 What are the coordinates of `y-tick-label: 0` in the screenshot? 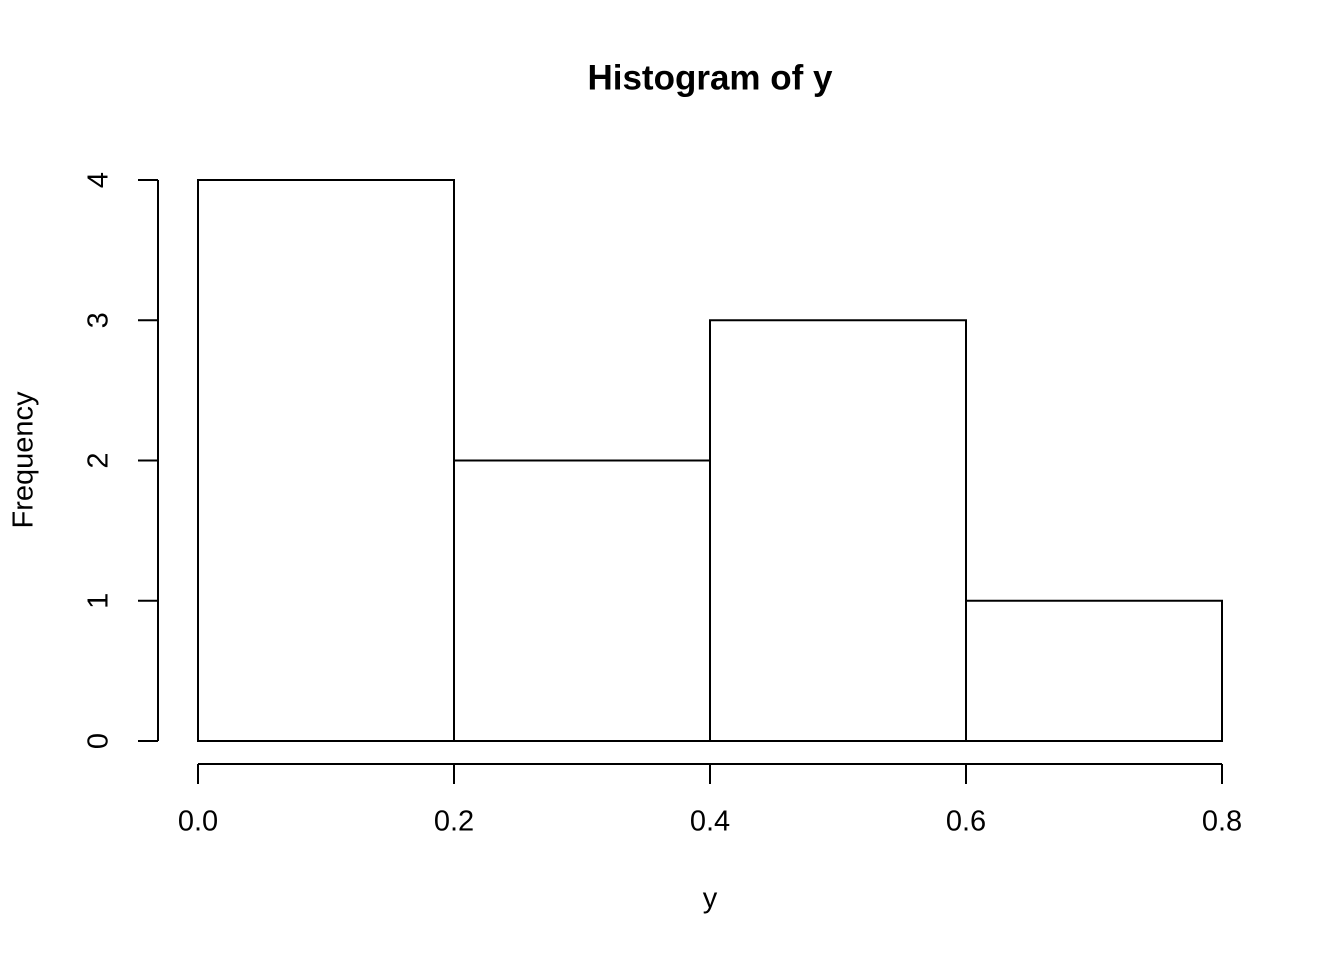 It's located at (99, 741).